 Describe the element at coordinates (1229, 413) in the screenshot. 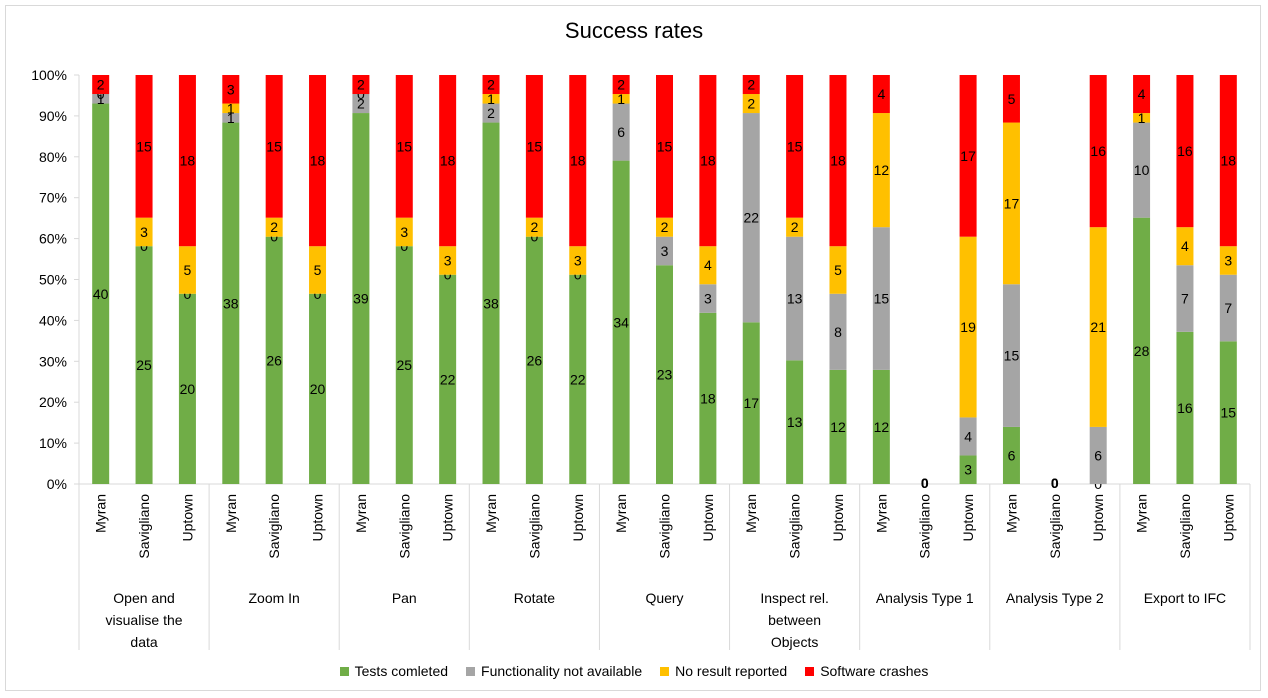

I see `data-label: 15` at that location.